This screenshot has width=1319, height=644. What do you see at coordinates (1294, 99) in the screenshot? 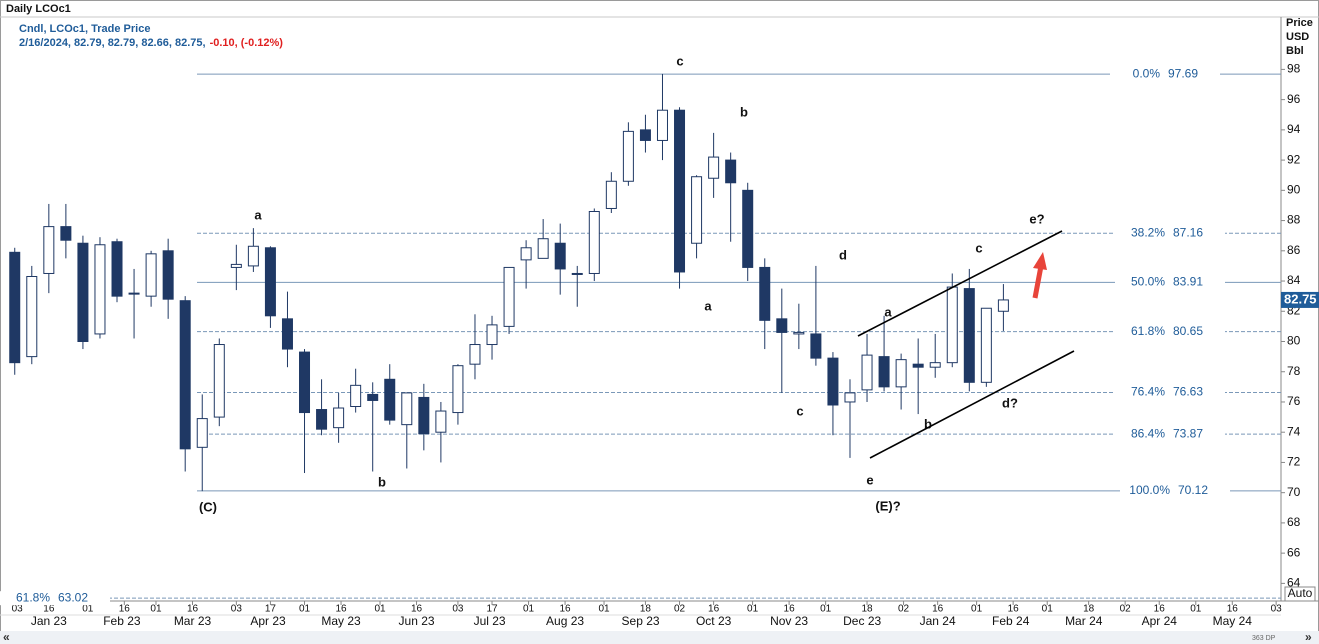
I see `y-tick-label: 96` at bounding box center [1294, 99].